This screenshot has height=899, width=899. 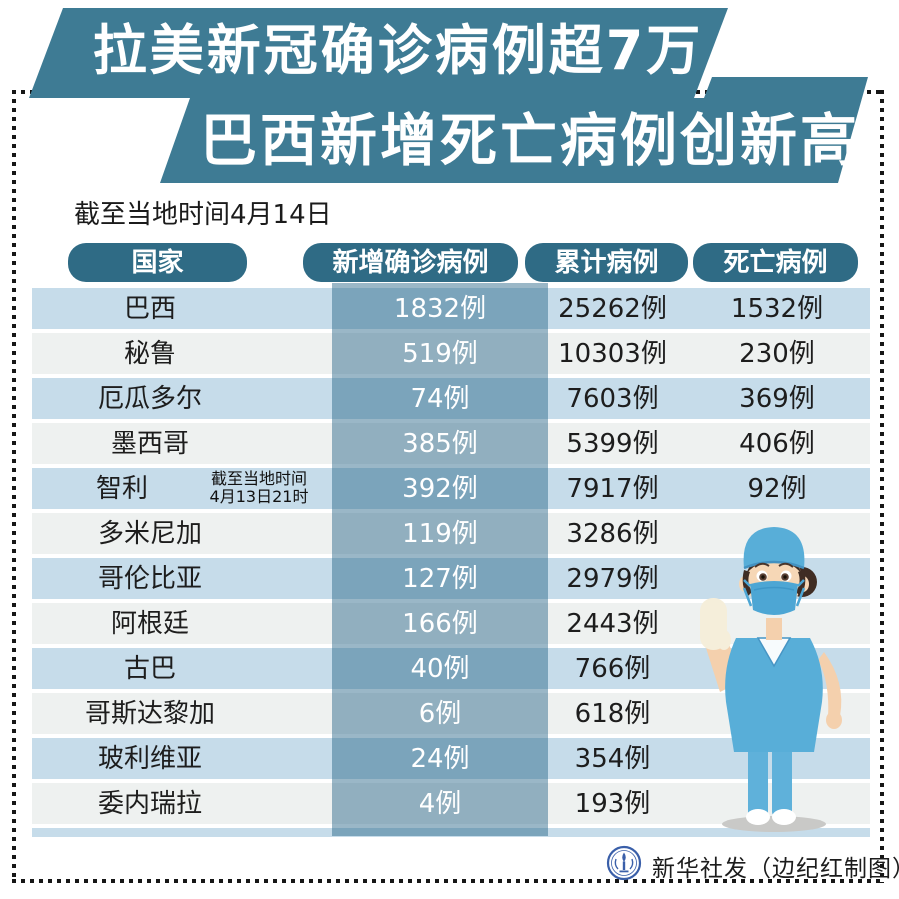 I want to click on total-cases-cell: 618例, so click(x=612, y=714).